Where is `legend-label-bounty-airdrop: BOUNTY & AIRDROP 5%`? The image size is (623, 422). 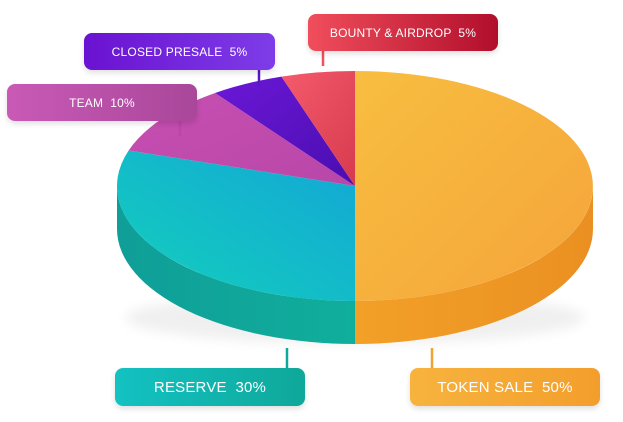
legend-label-bounty-airdrop: BOUNTY & AIRDROP 5% is located at coordinates (403, 32).